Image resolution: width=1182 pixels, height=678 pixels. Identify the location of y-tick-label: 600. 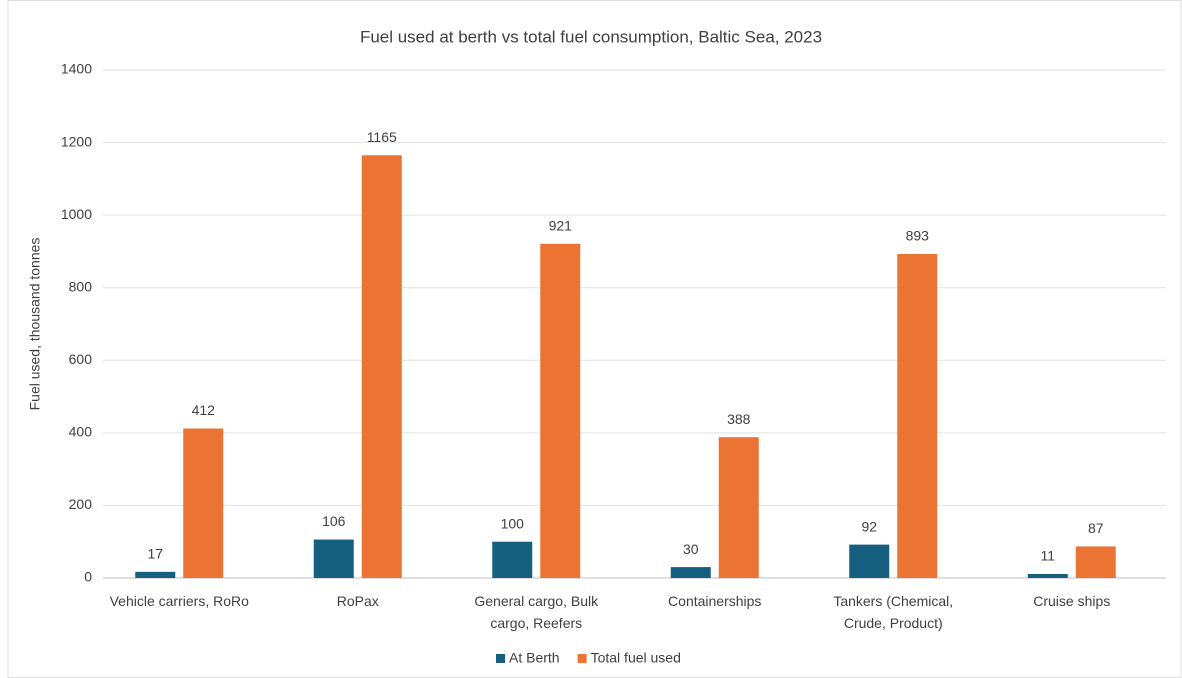
(81, 359).